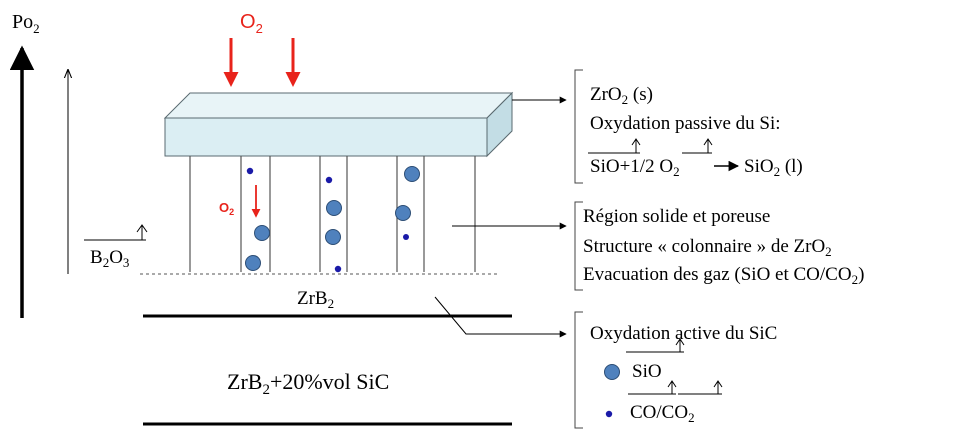 Image resolution: width=959 pixels, height=434 pixels. Describe the element at coordinates (621, 95) in the screenshot. I see `svg-text: ZrO2 (s)` at that location.